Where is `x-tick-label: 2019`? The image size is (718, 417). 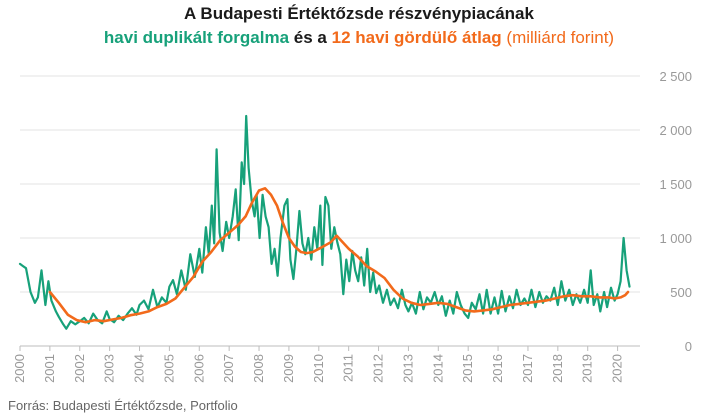 x-tick-label: 2019 is located at coordinates (587, 368).